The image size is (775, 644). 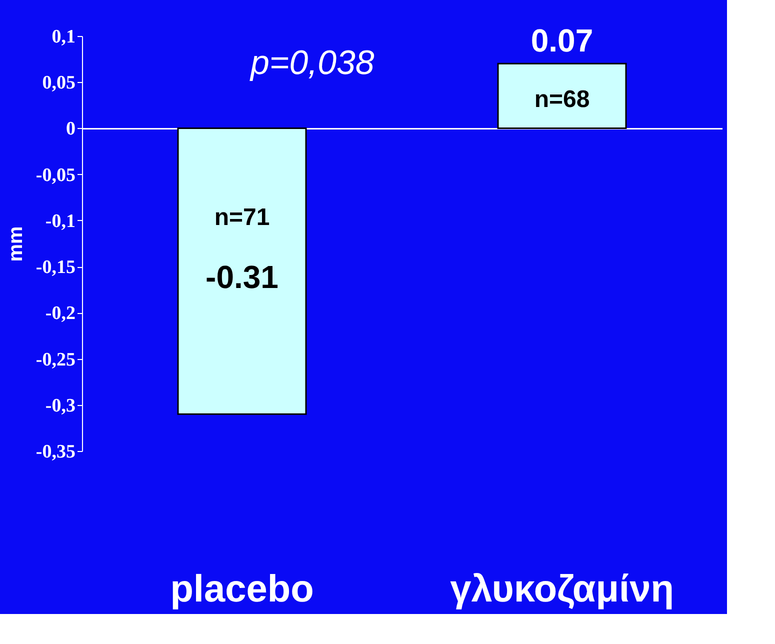 I want to click on y-tick-label: 0,05, so click(x=59, y=83).